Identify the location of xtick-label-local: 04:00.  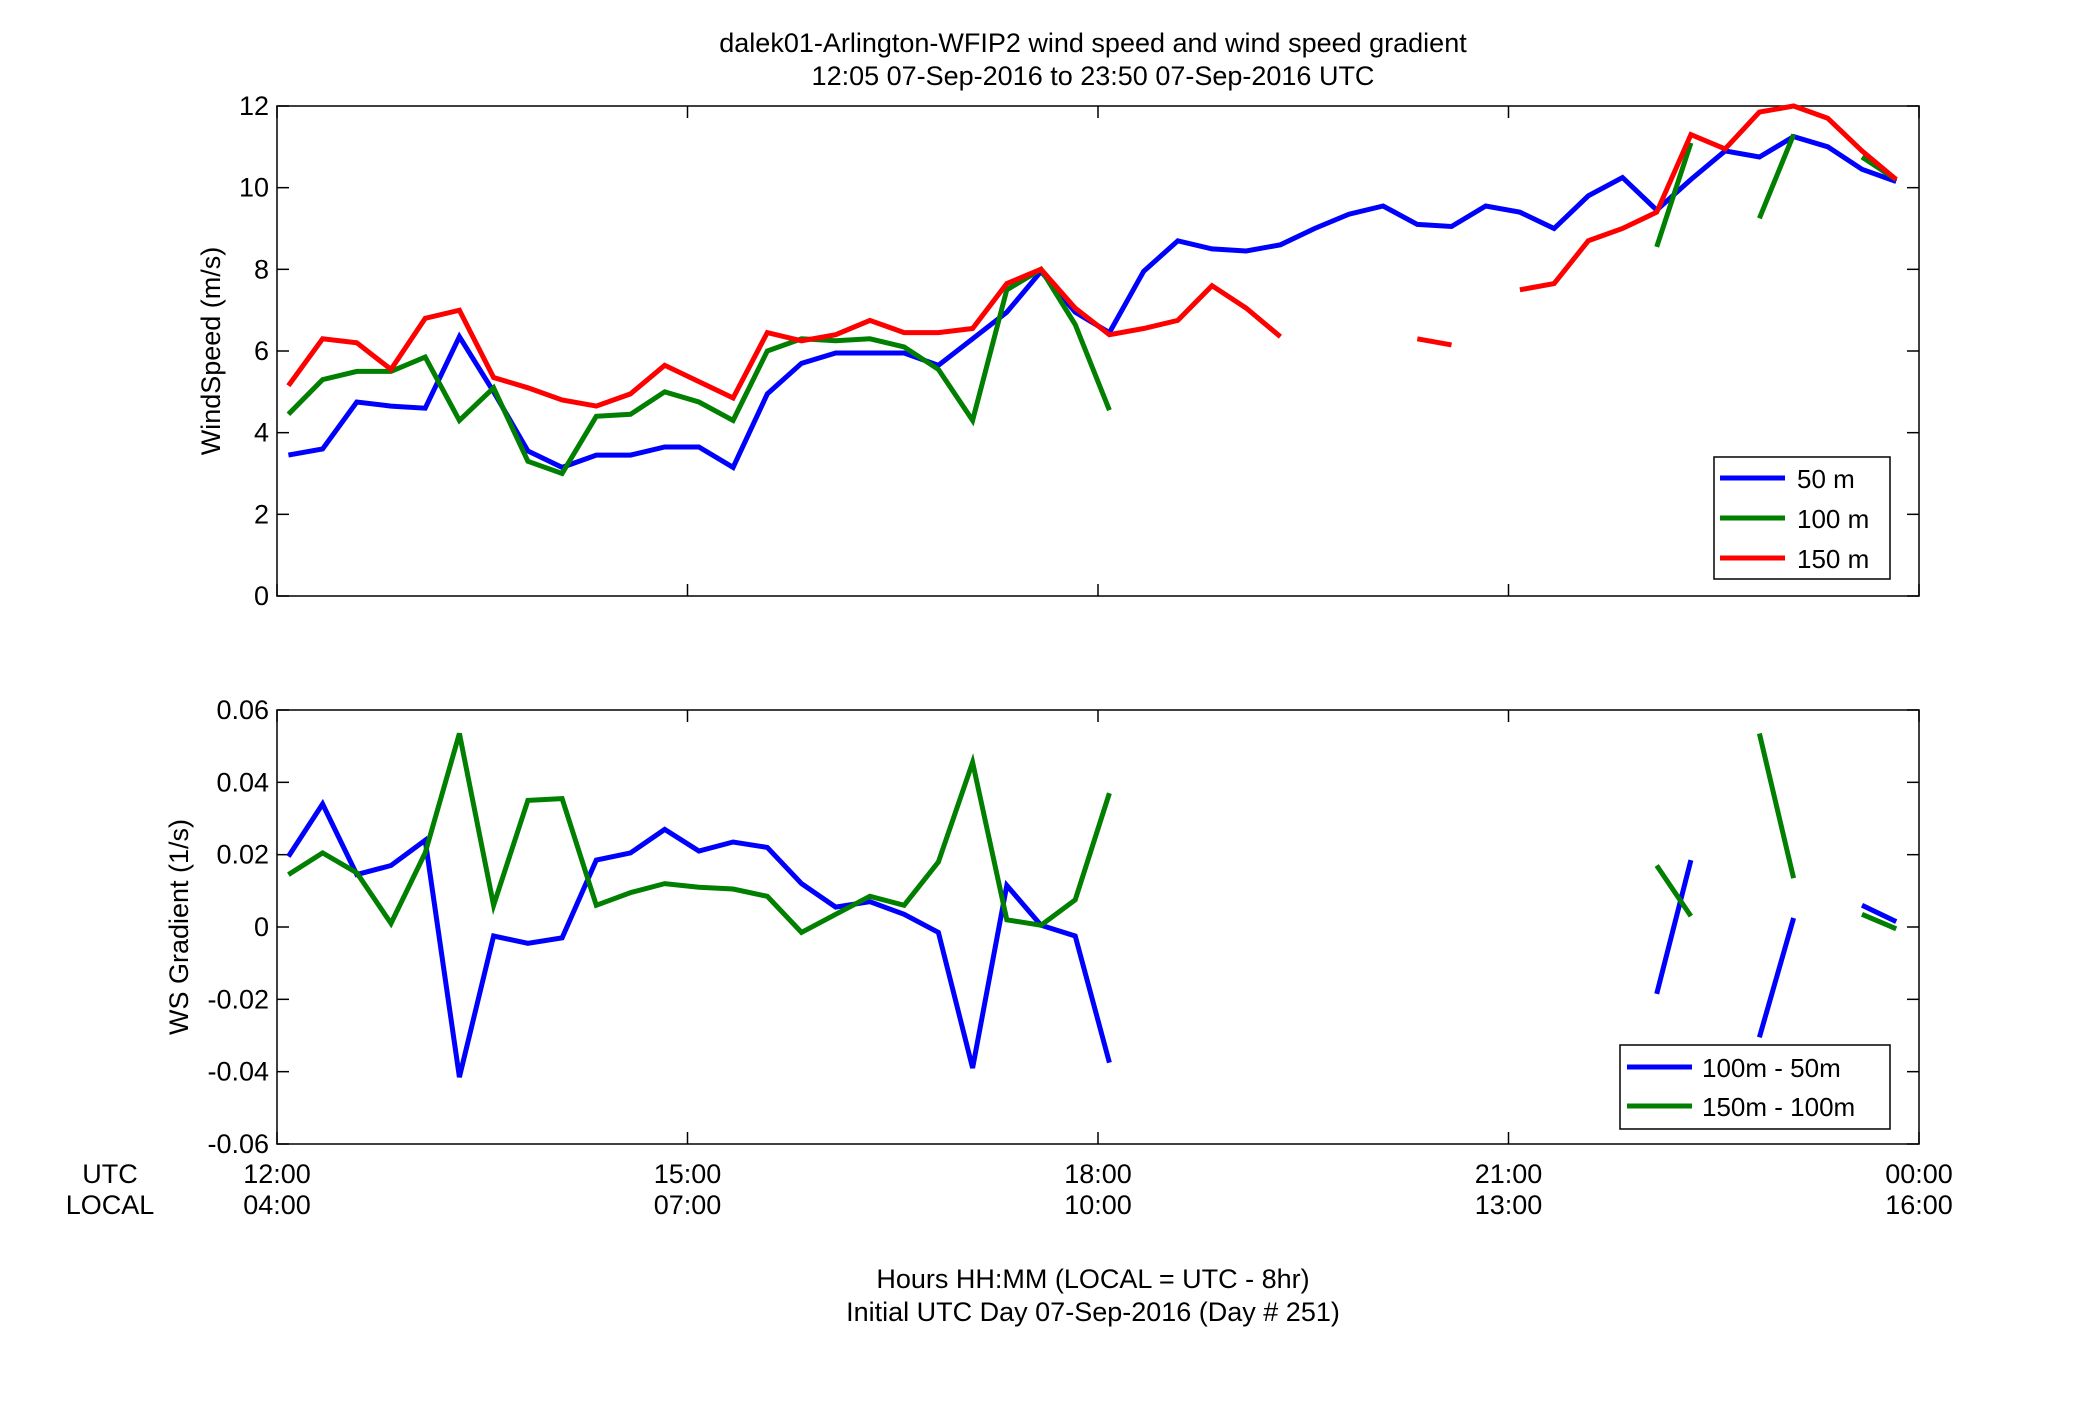
(277, 1205).